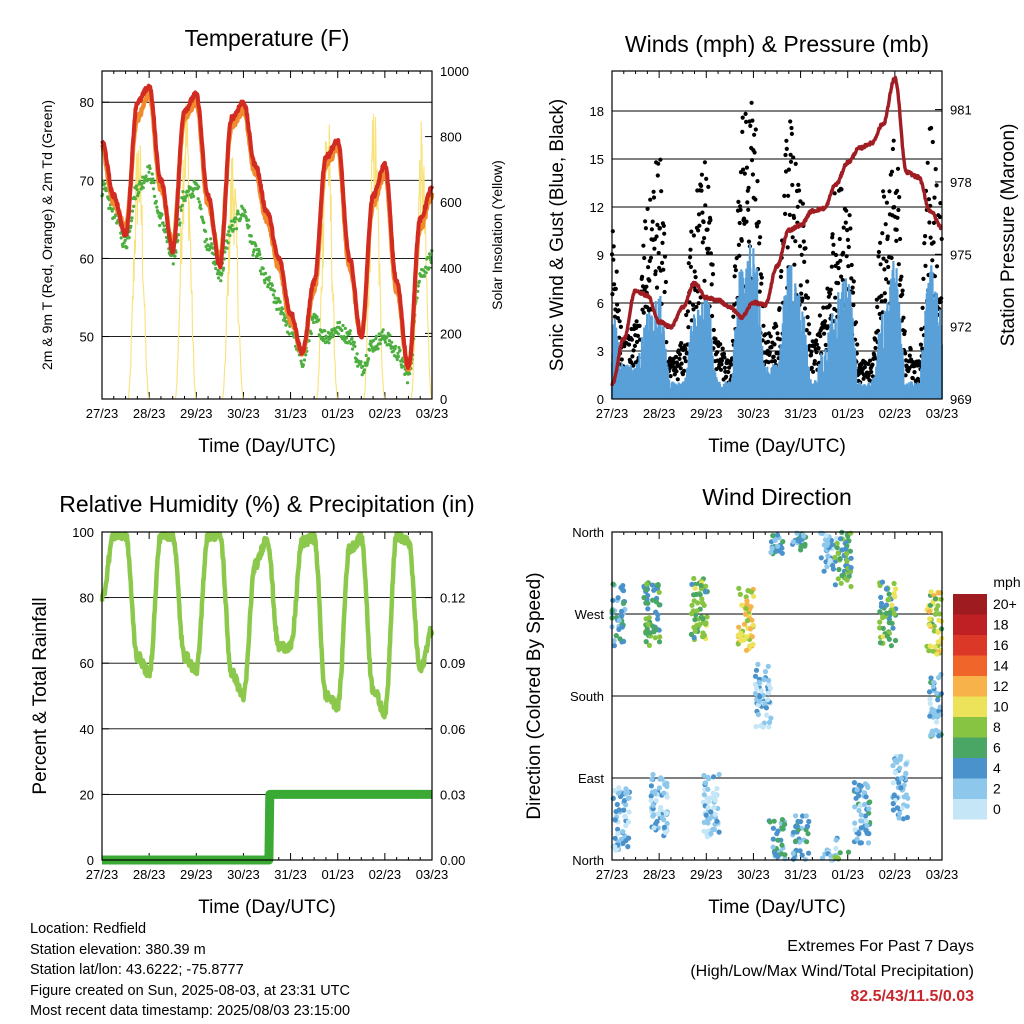 Image resolution: width=1024 pixels, height=1024 pixels. I want to click on x-tick-label: 30/23, so click(243, 413).